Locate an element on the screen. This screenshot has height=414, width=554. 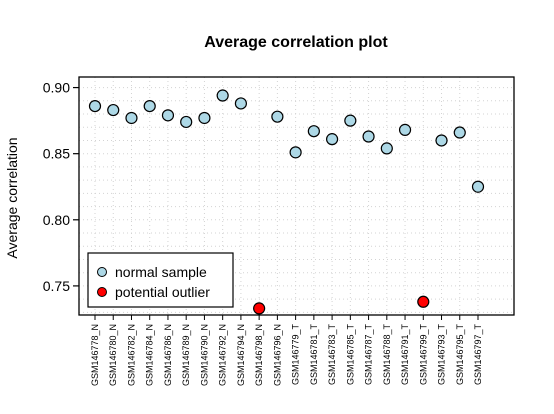
x-tick-label: GSM146786_N is located at coordinates (168, 355).